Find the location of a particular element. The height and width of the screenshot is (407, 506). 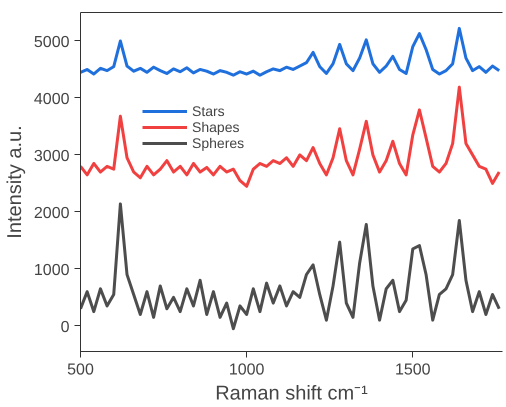

y-axis-title: Intensity a.u. is located at coordinates (15, 182).